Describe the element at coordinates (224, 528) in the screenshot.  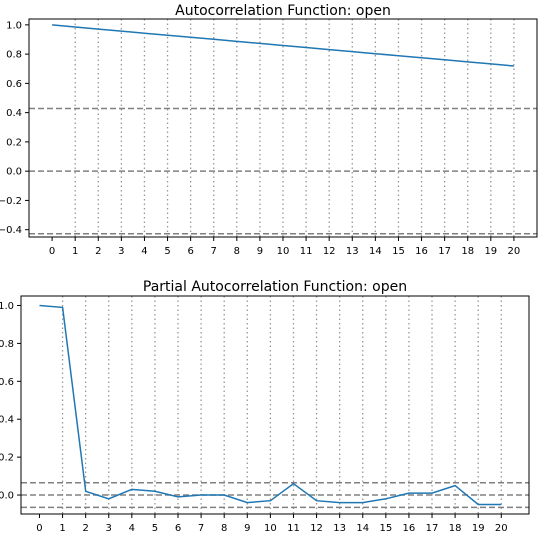
I see `pacf-x-tick-label: 8` at that location.